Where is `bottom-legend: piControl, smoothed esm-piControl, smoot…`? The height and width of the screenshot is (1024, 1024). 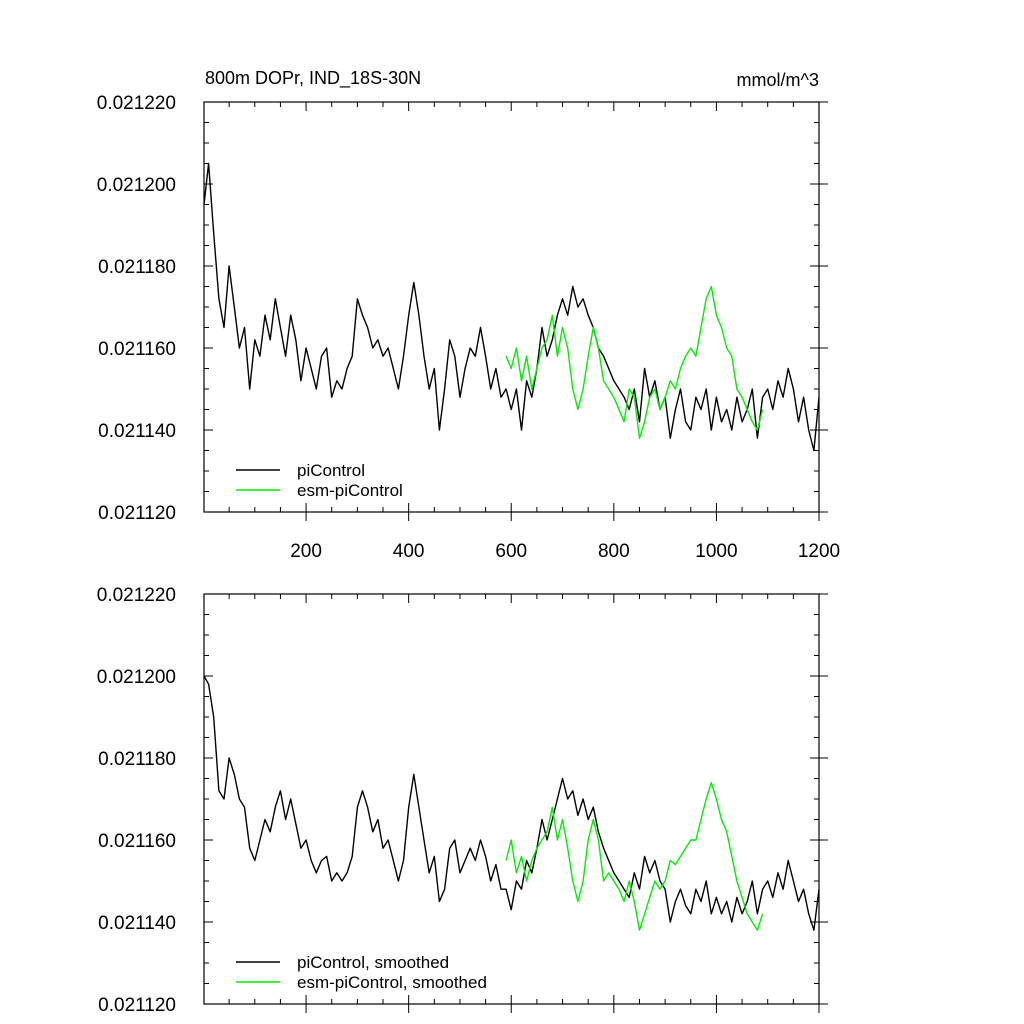 bottom-legend: piControl, smoothed esm-piControl, smoot… is located at coordinates (361, 972).